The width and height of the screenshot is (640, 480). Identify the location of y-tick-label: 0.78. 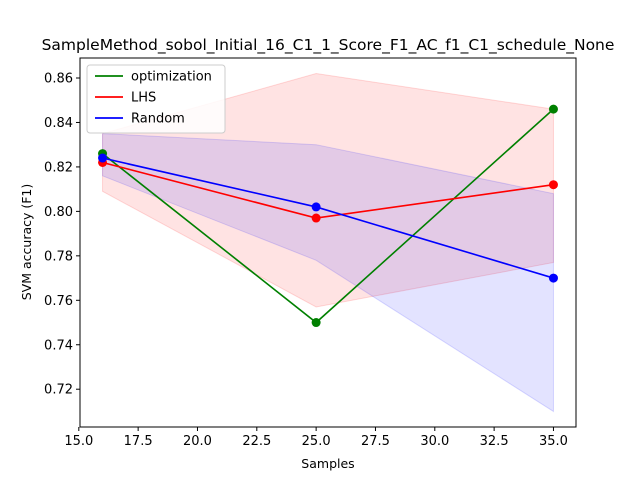
(58, 256).